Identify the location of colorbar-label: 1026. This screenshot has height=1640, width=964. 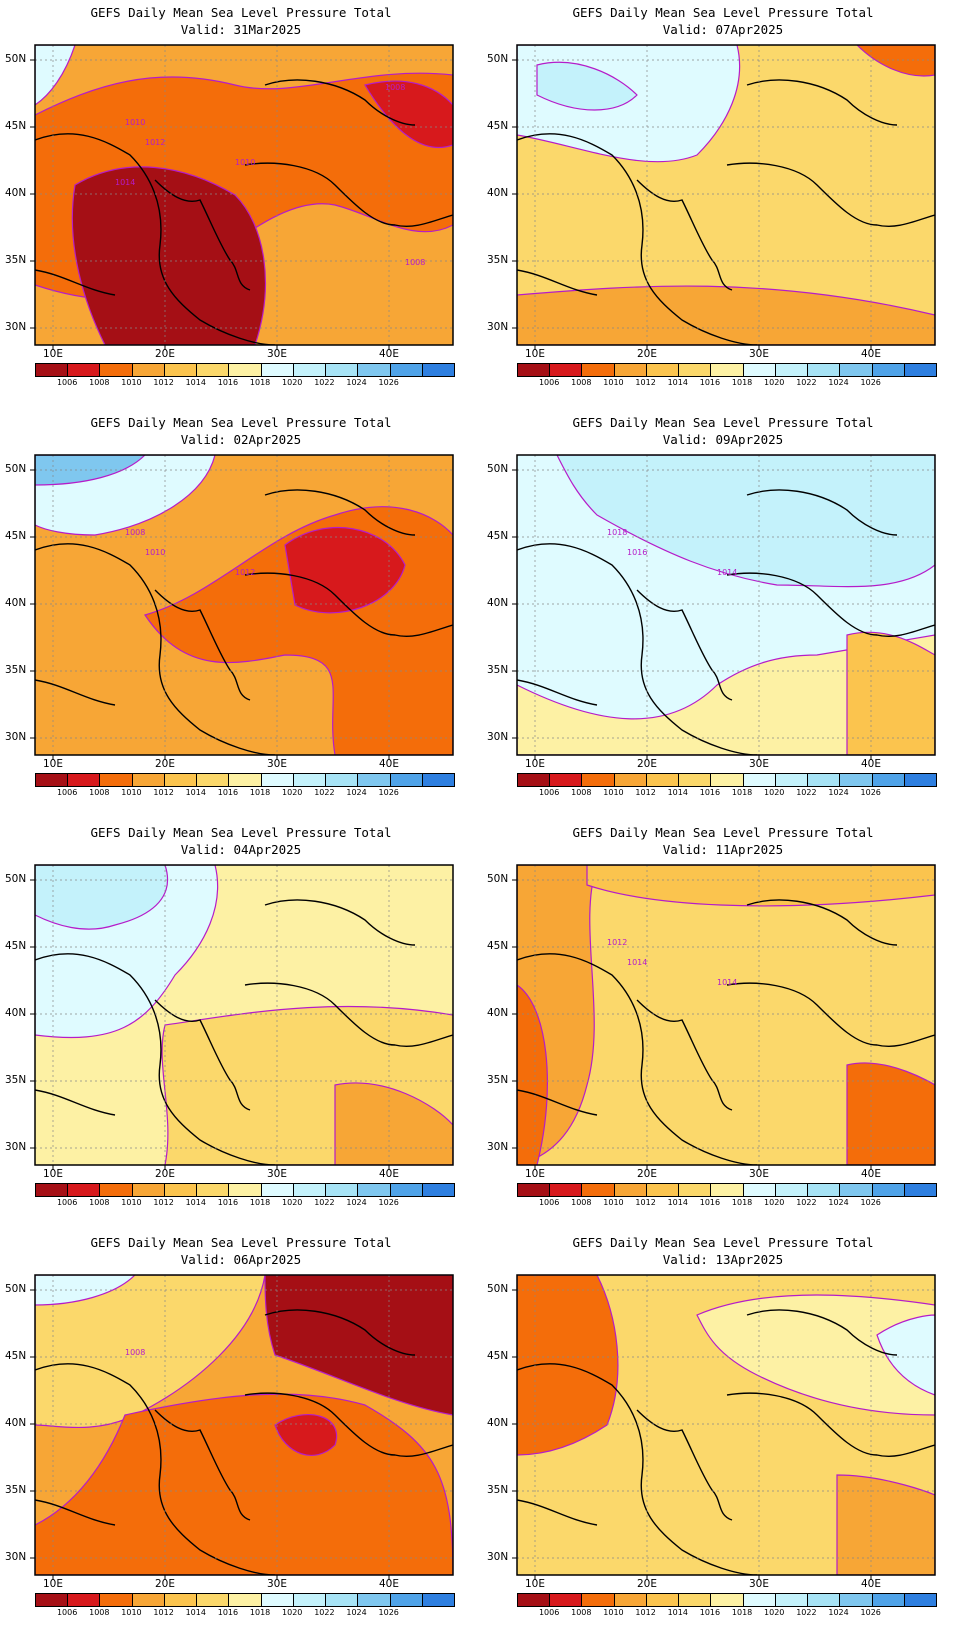
(870, 1612).